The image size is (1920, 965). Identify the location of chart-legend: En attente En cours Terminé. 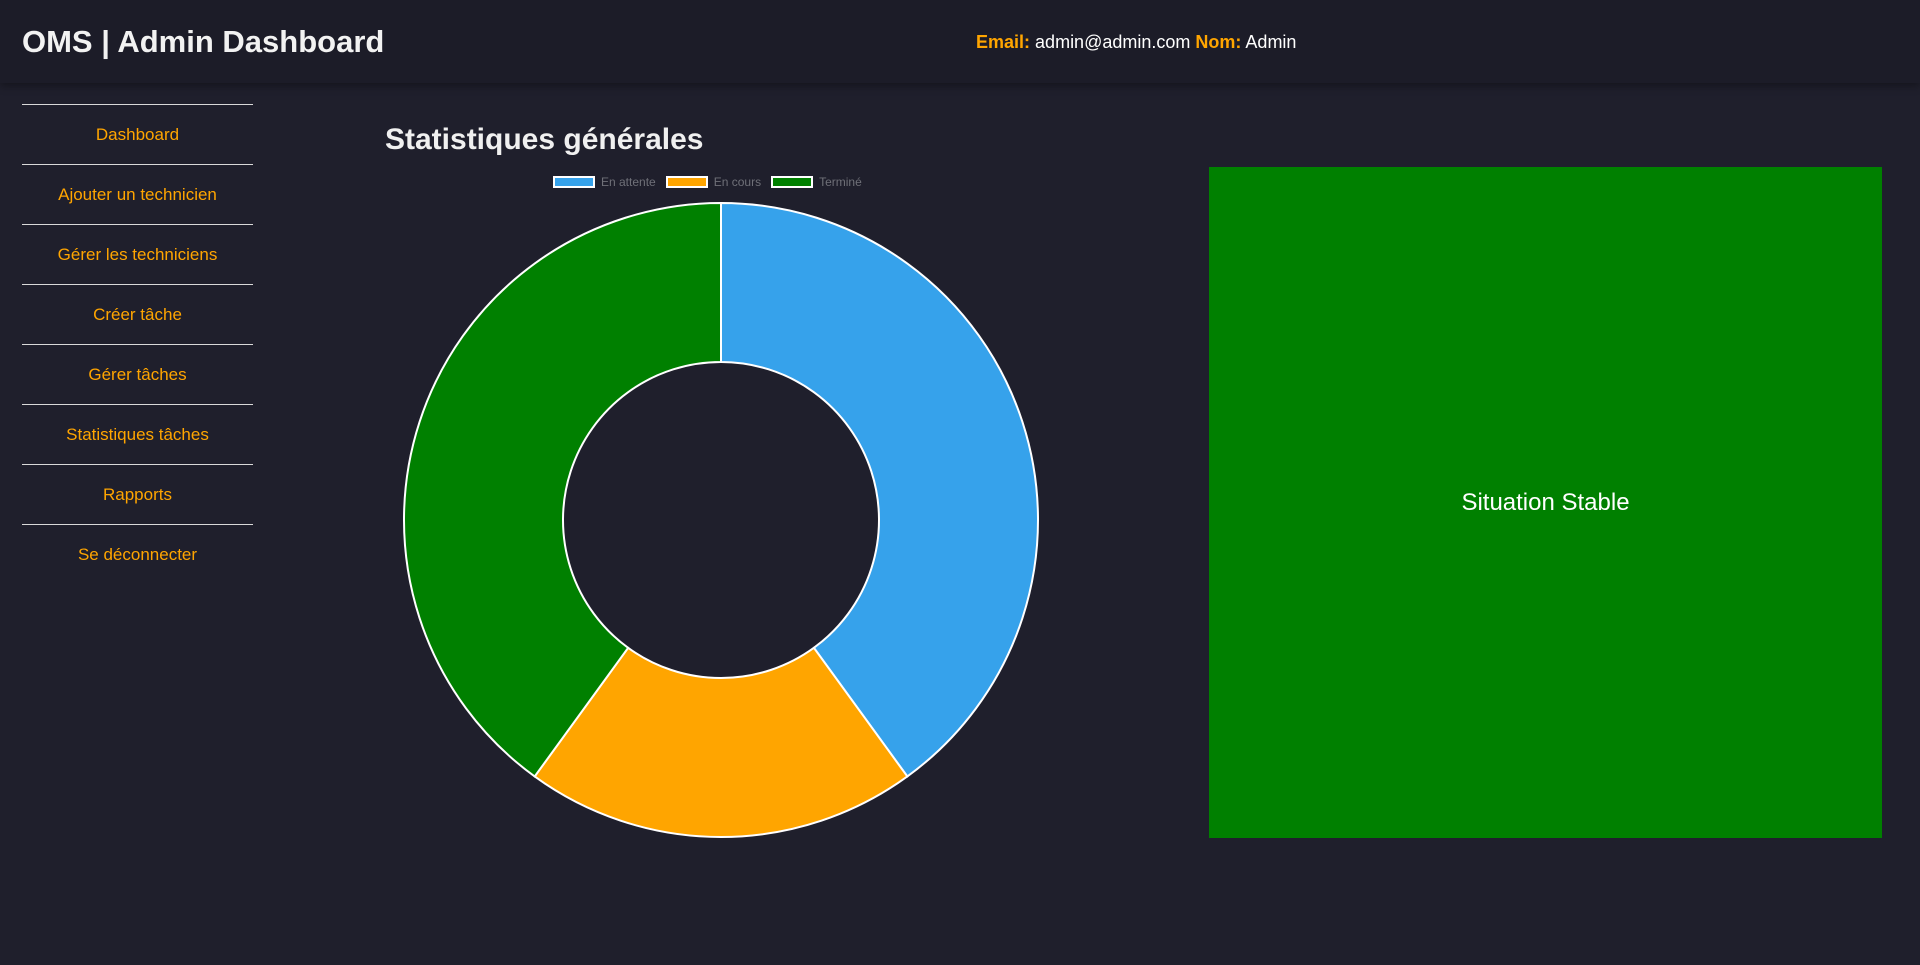
(707, 182).